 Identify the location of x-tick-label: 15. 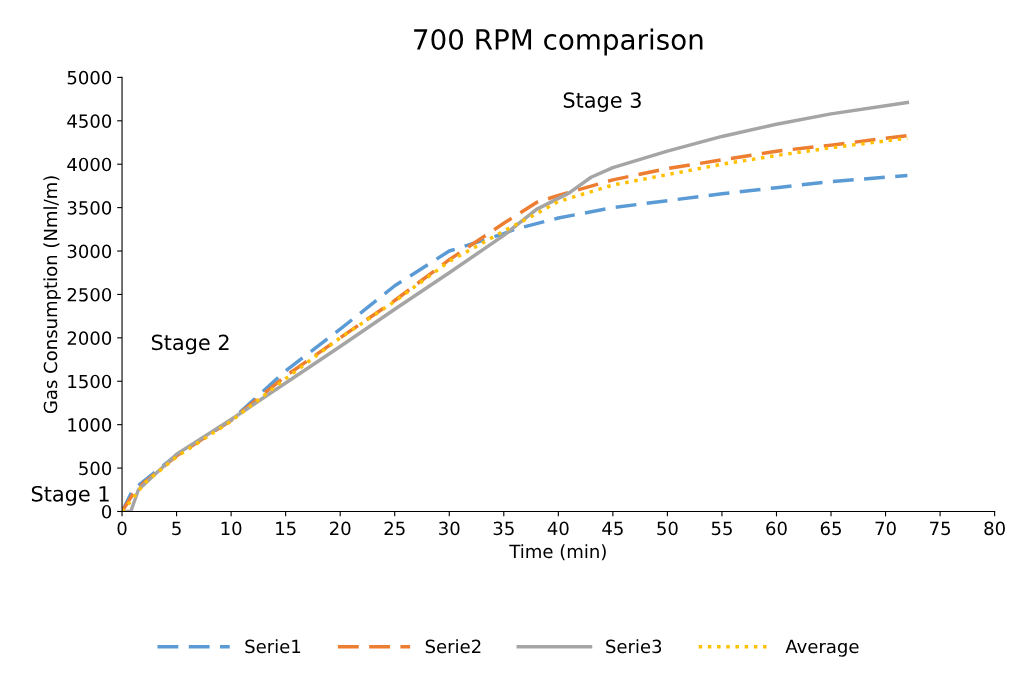
(286, 528).